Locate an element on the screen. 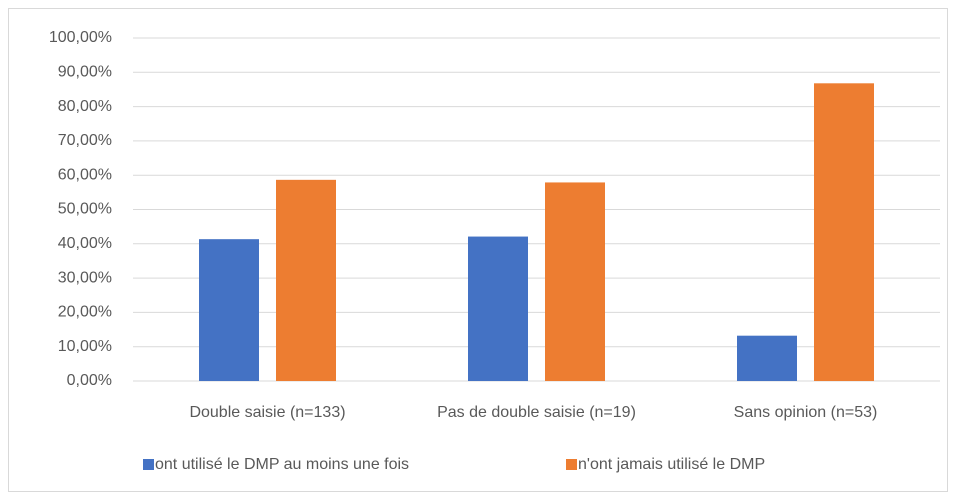 Image resolution: width=956 pixels, height=501 pixels. y-tick-label: 90,00% is located at coordinates (85, 72).